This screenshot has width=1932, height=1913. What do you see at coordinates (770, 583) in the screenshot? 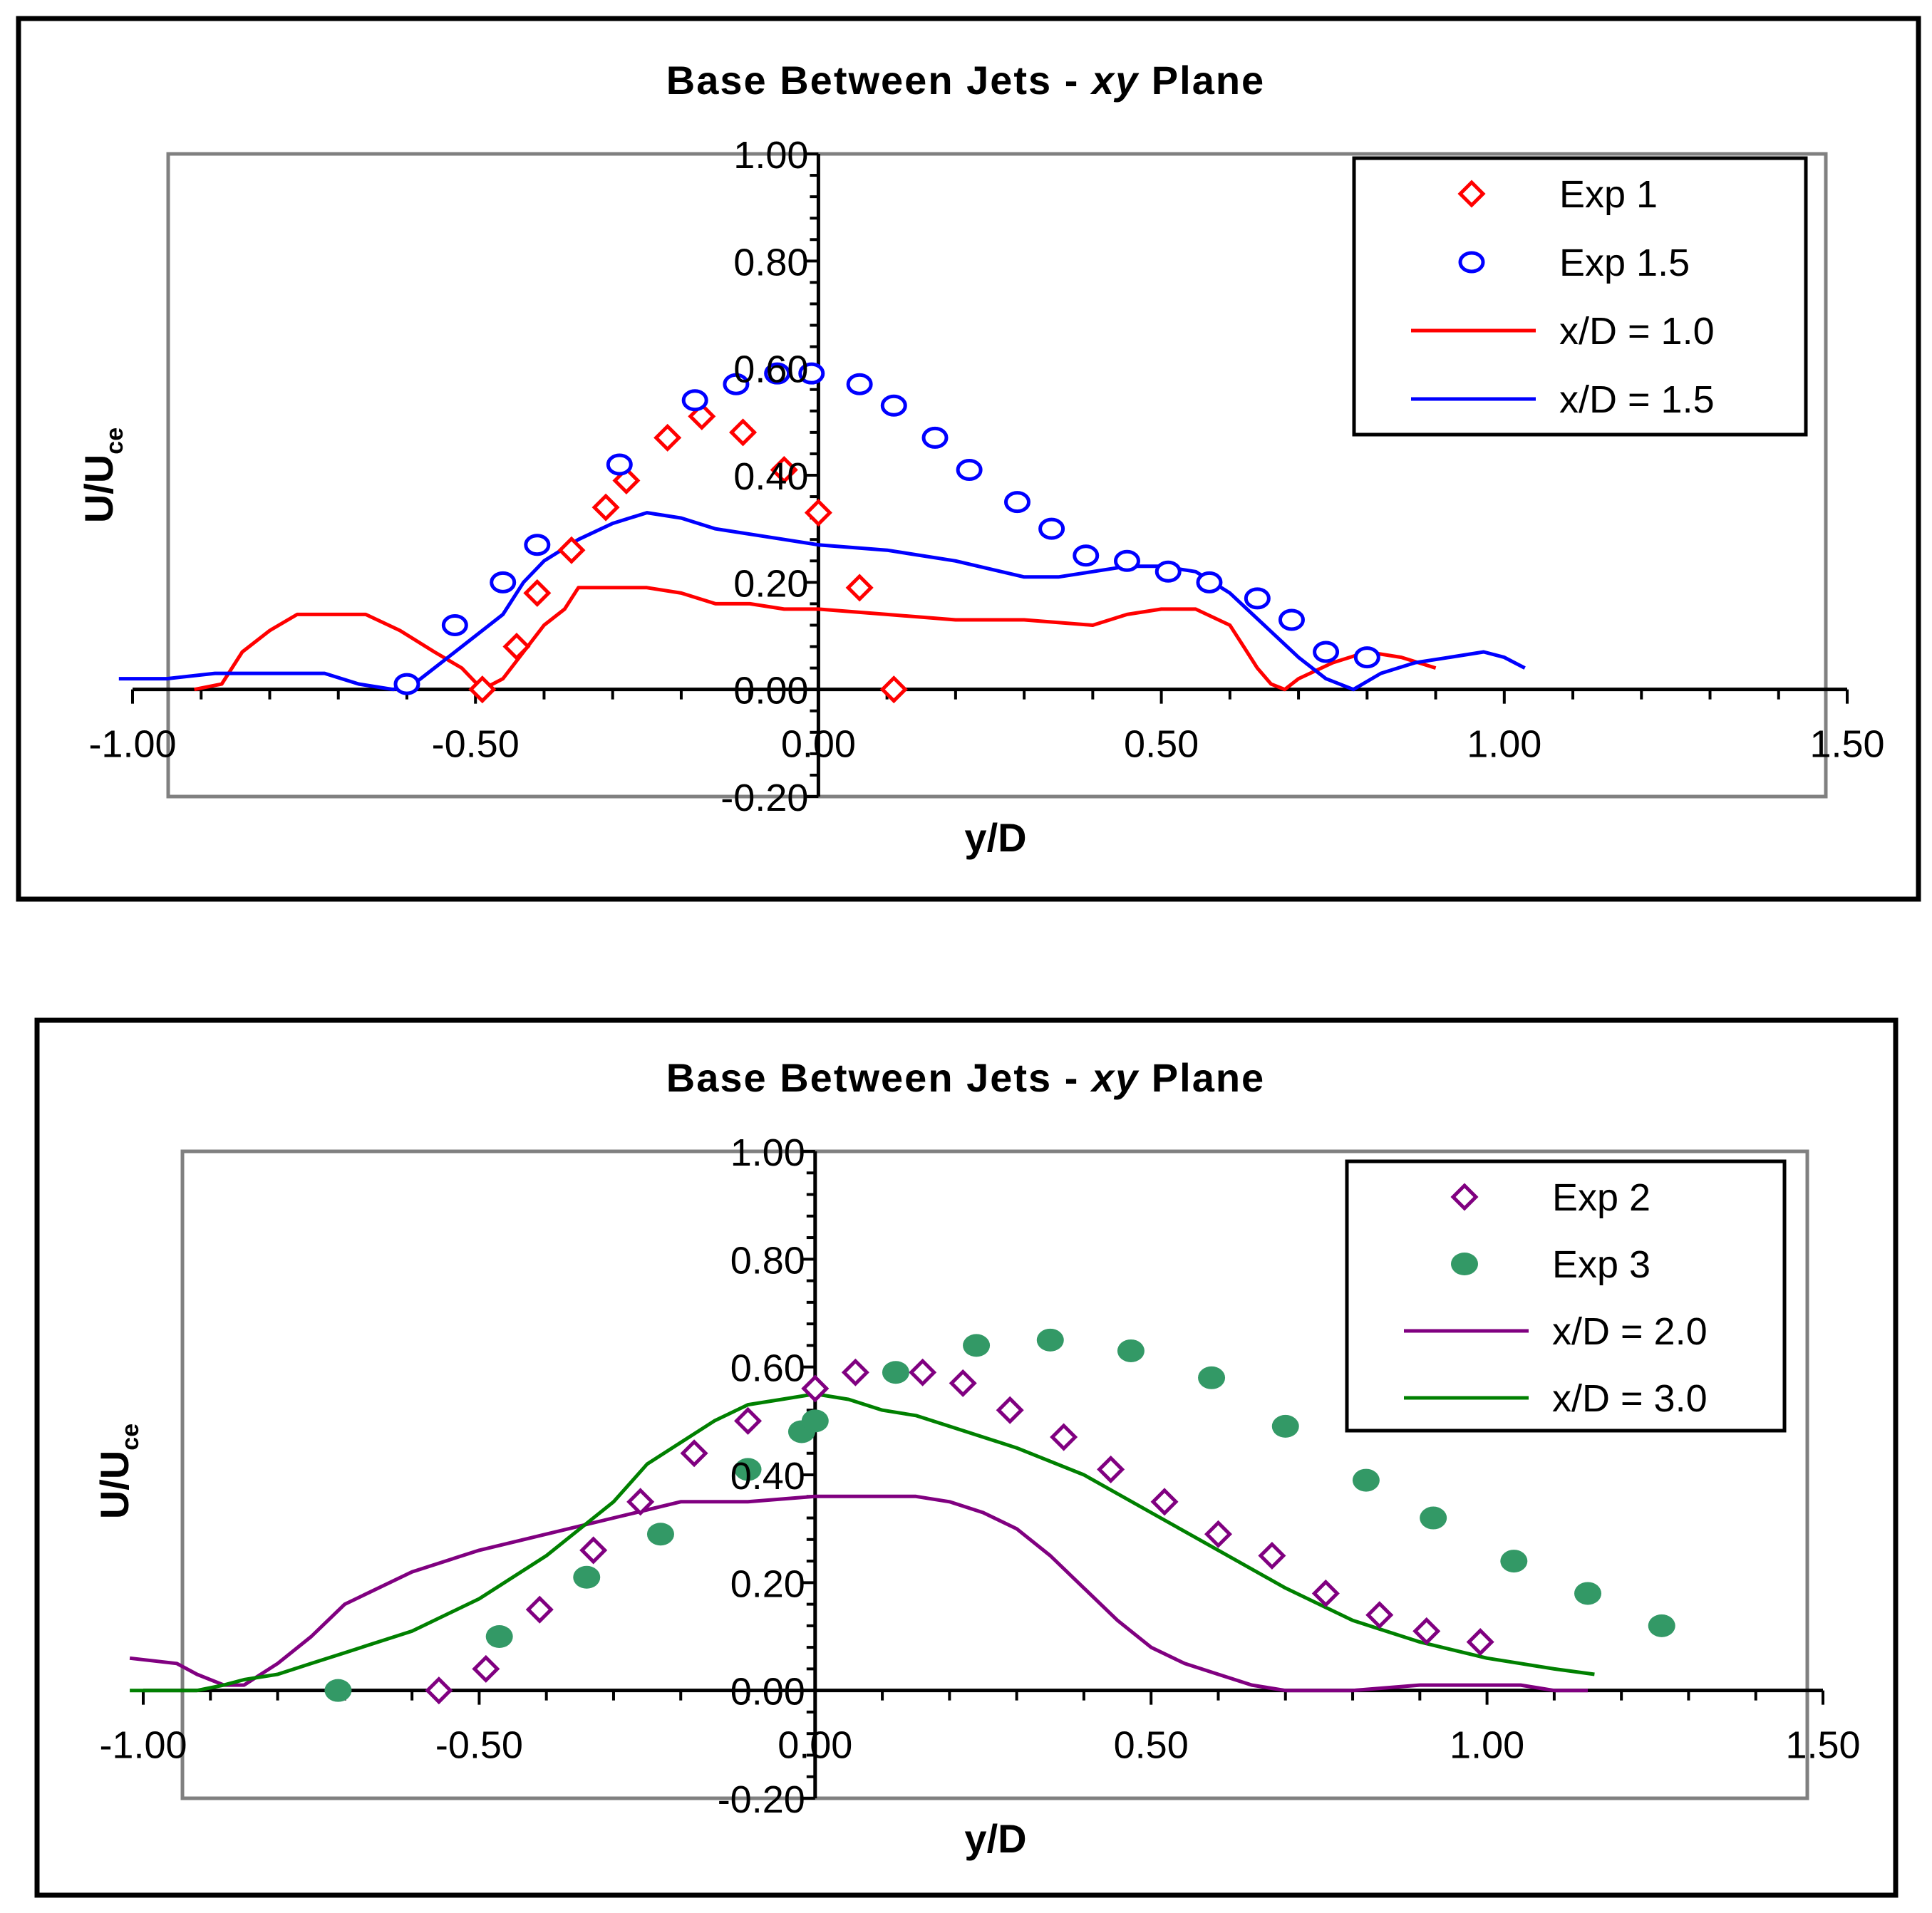
I see `y-tick-label: 0.20` at bounding box center [770, 583].